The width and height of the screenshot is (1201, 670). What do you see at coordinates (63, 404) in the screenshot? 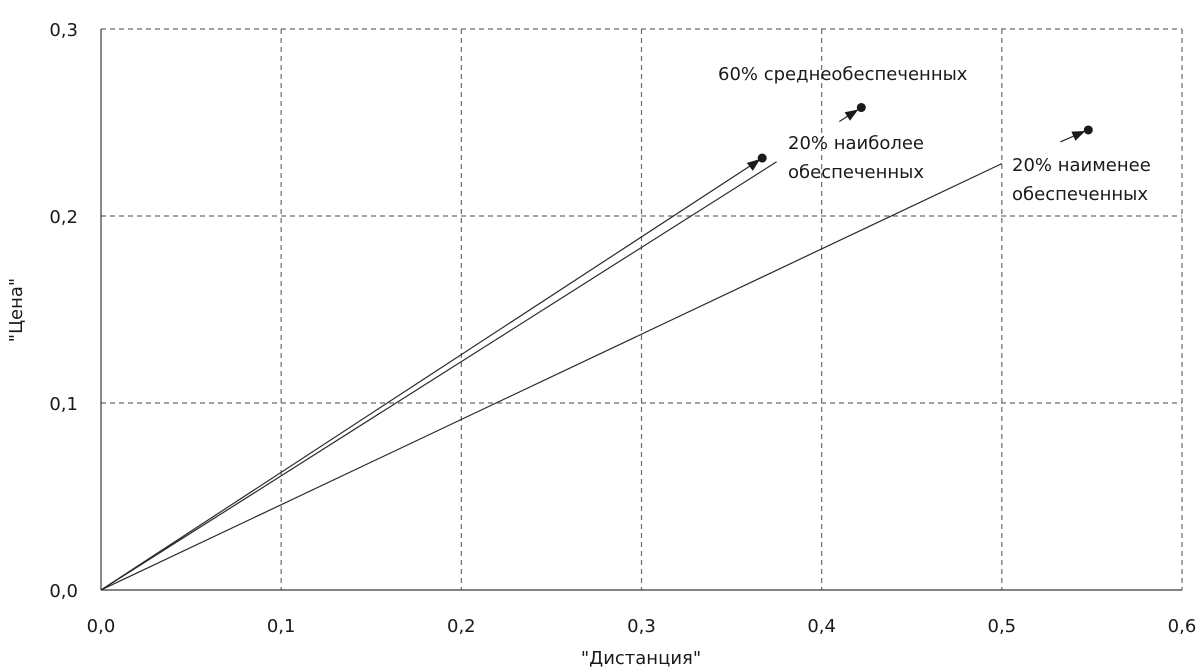
I see `y-tick-label: 0,1` at bounding box center [63, 404].